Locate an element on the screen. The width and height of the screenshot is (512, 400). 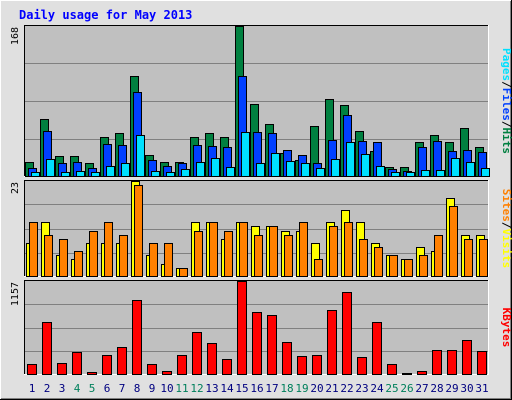
chart-title: Daily usage for May 2013 is located at coordinates (105, 15).